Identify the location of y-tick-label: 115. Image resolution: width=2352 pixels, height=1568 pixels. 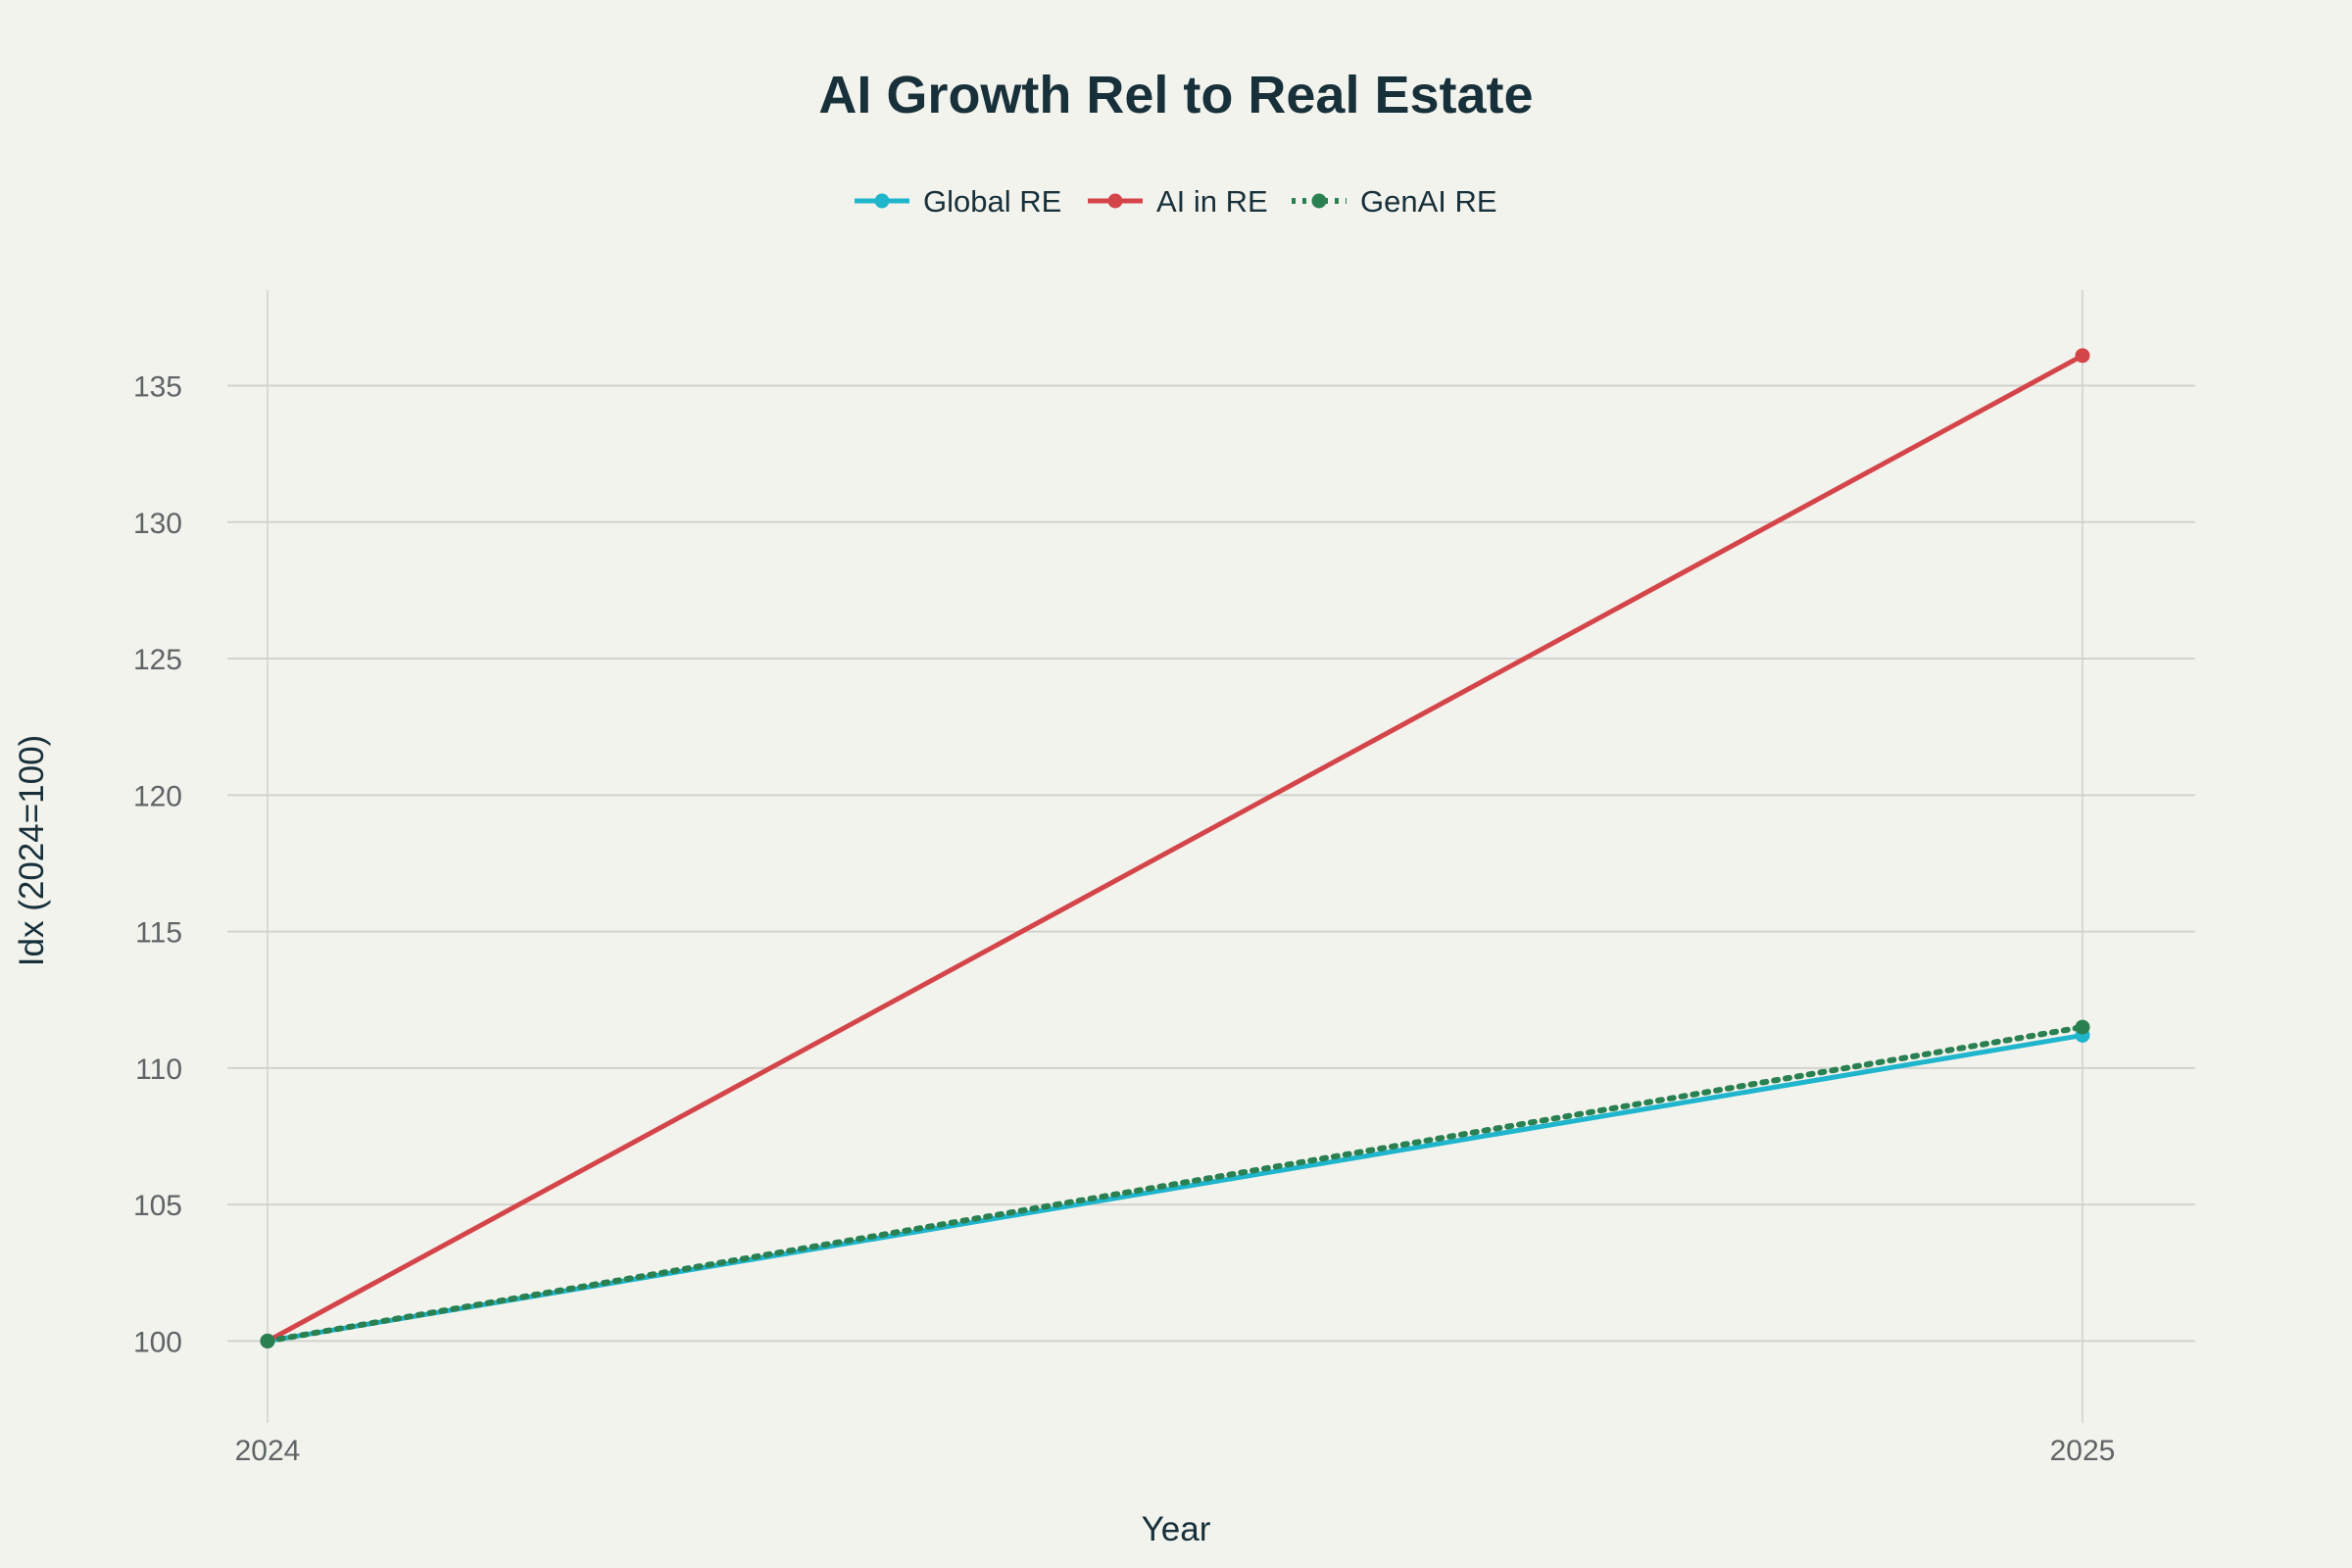
(158, 933).